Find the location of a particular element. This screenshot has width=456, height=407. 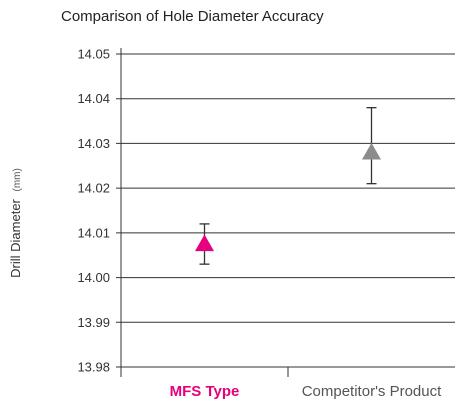

data-markers is located at coordinates (288, 197).